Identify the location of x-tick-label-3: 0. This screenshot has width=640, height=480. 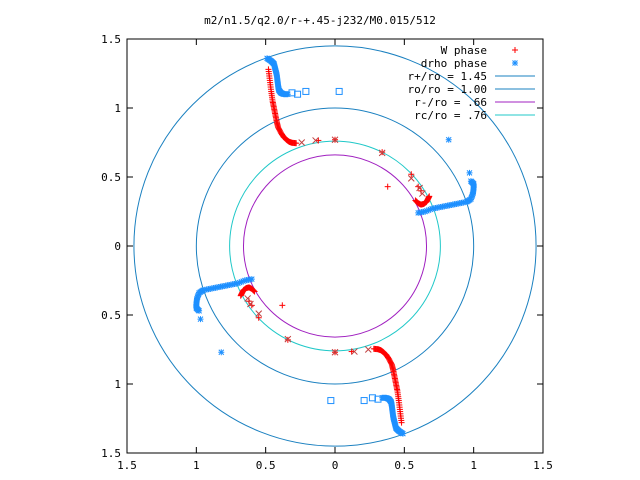
(335, 465).